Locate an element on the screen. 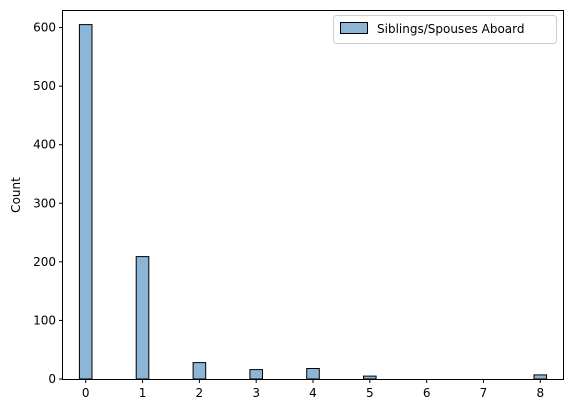 The height and width of the screenshot is (413, 571). x-tick-label-0: 0 is located at coordinates (86, 393).